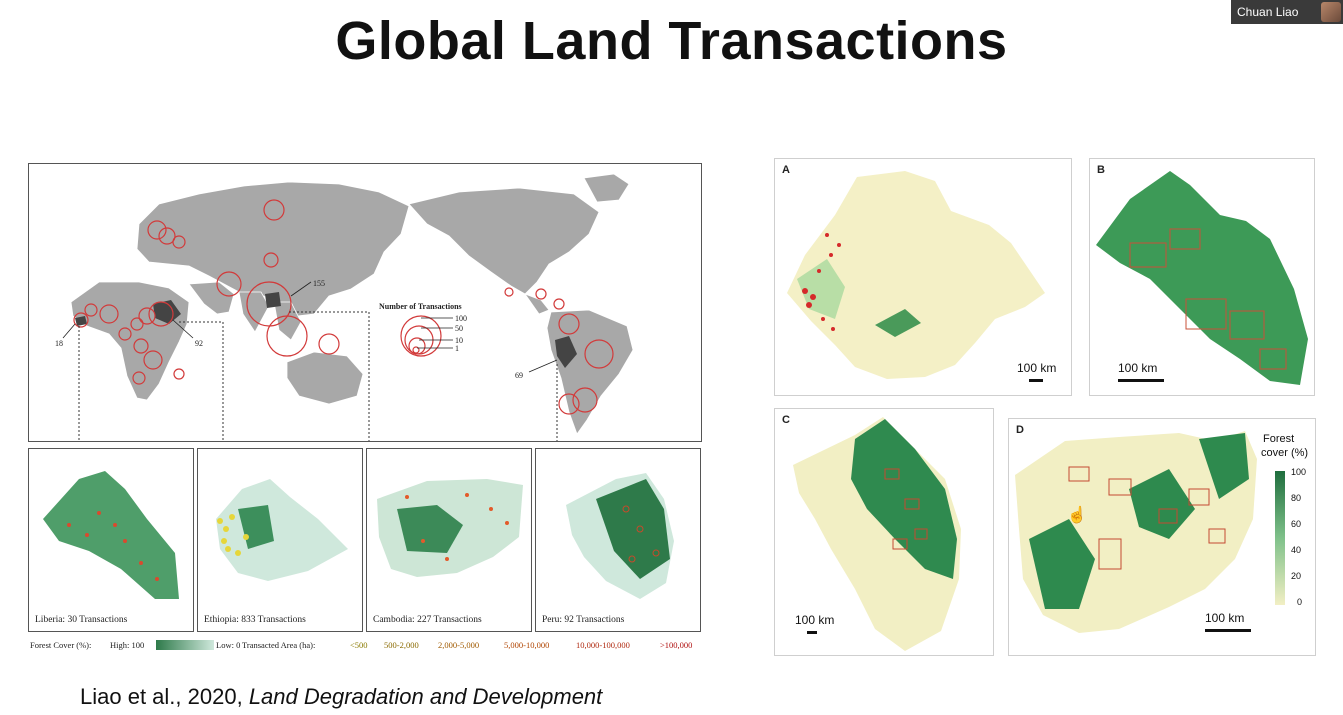 The width and height of the screenshot is (1343, 715). What do you see at coordinates (61, 645) in the screenshot?
I see `forest-cover-label: Forest Cover (%):` at bounding box center [61, 645].